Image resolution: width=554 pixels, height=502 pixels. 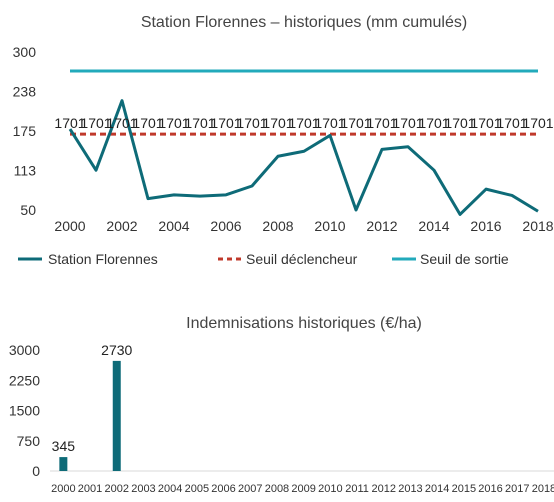 I want to click on y-tick-label: 2250, so click(x=24, y=380).